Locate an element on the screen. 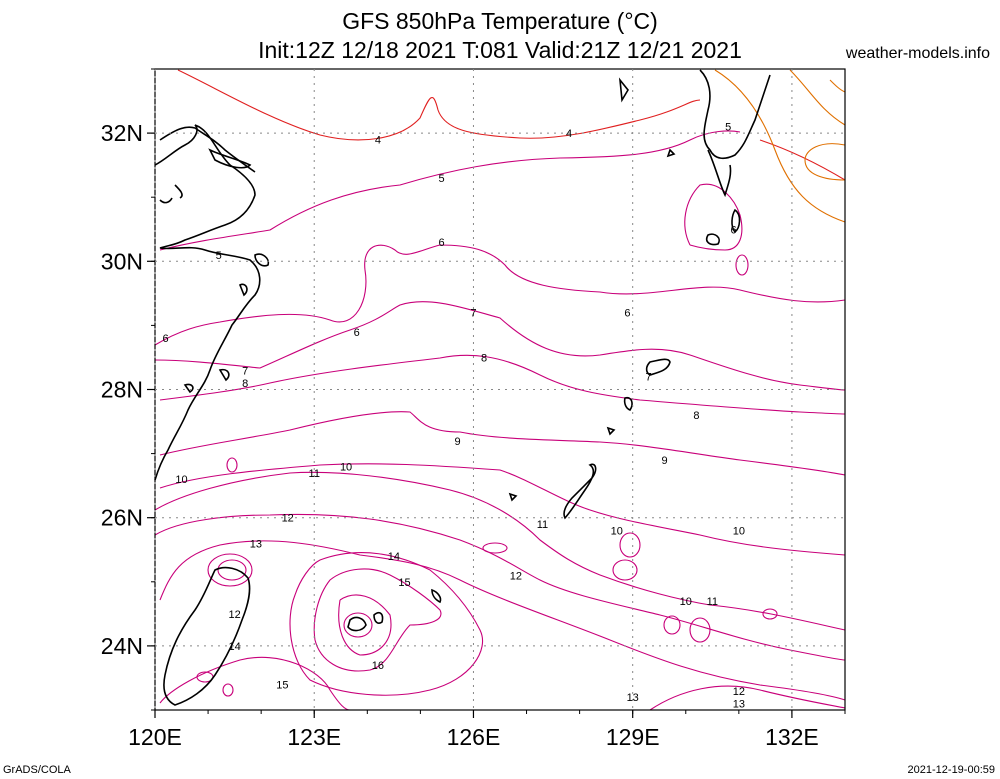 Image resolution: width=1000 pixels, height=779 pixels. cold-contour-lines is located at coordinates (511, 146).